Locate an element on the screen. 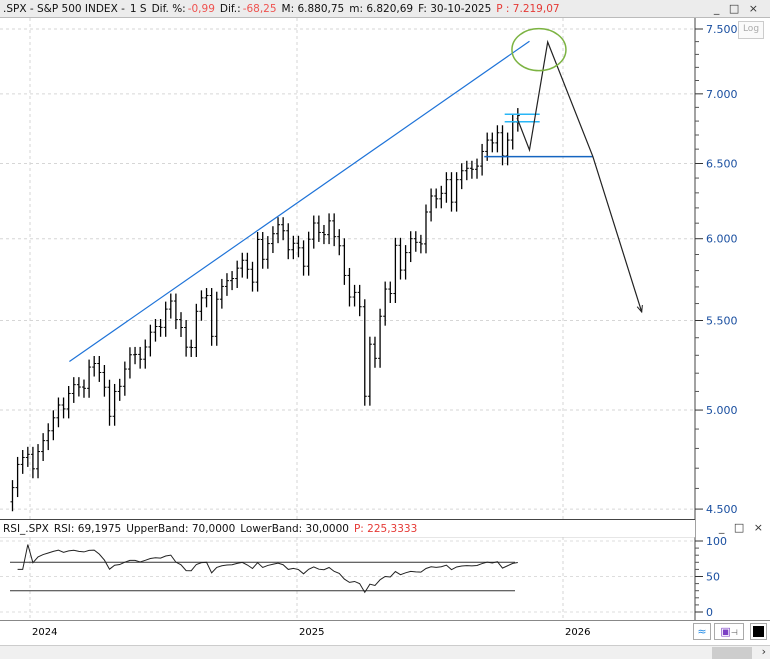  horizontal-scrollbar: › is located at coordinates (385, 652).